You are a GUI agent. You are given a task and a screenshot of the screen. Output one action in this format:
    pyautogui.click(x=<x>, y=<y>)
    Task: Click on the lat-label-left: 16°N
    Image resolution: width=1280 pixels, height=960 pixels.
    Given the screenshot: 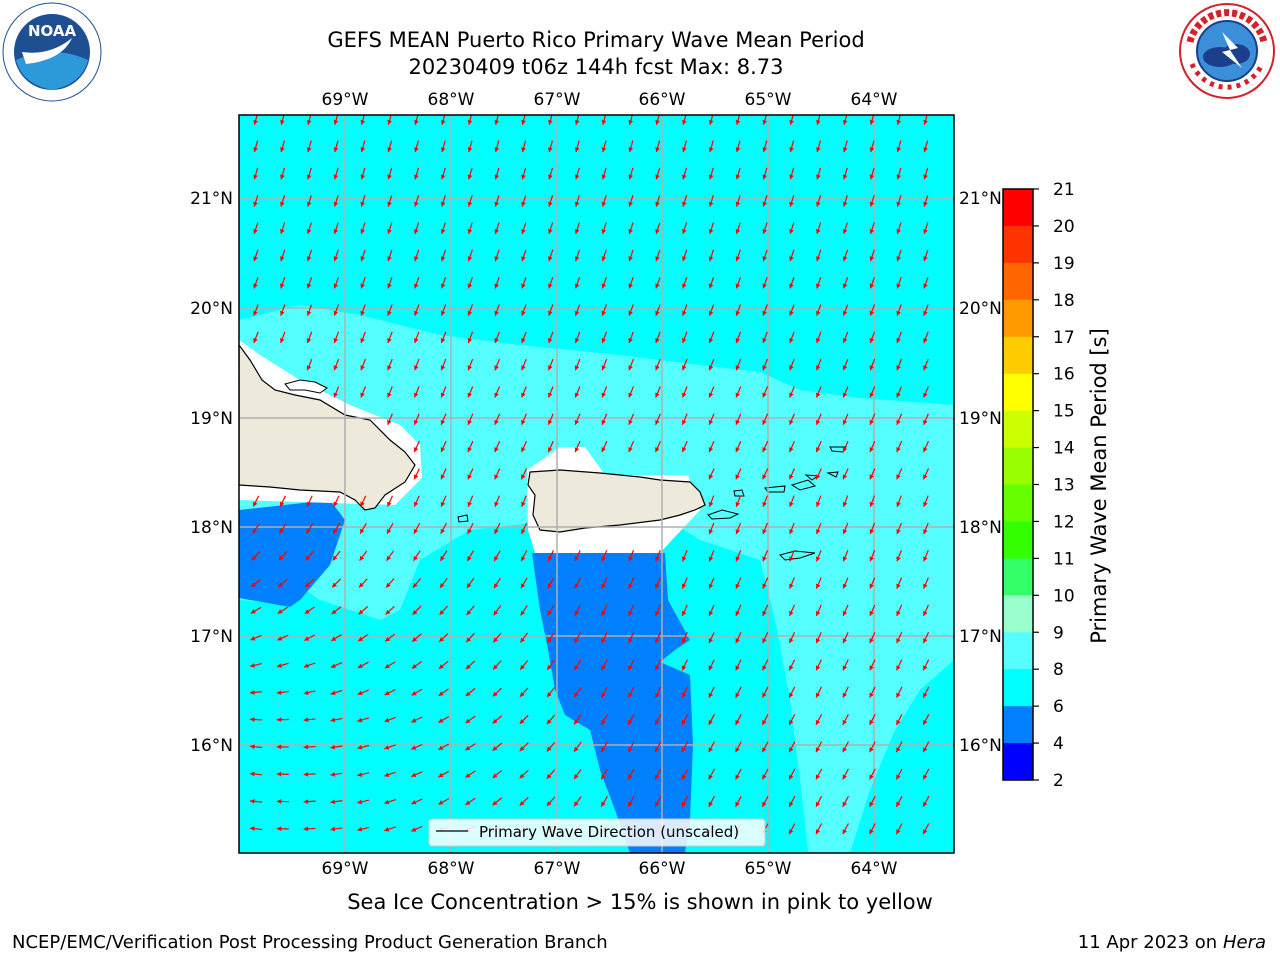 What is the action you would take?
    pyautogui.click(x=211, y=746)
    